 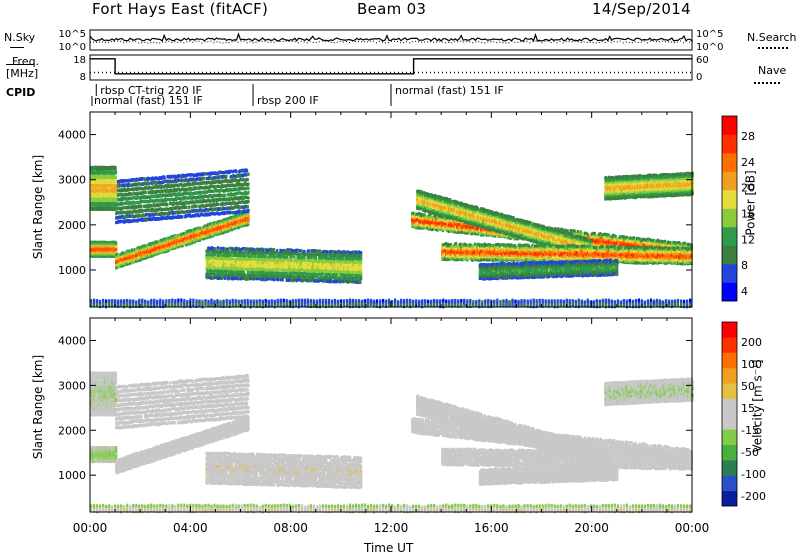 I want to click on freq-series-line, so click(x=391, y=66).